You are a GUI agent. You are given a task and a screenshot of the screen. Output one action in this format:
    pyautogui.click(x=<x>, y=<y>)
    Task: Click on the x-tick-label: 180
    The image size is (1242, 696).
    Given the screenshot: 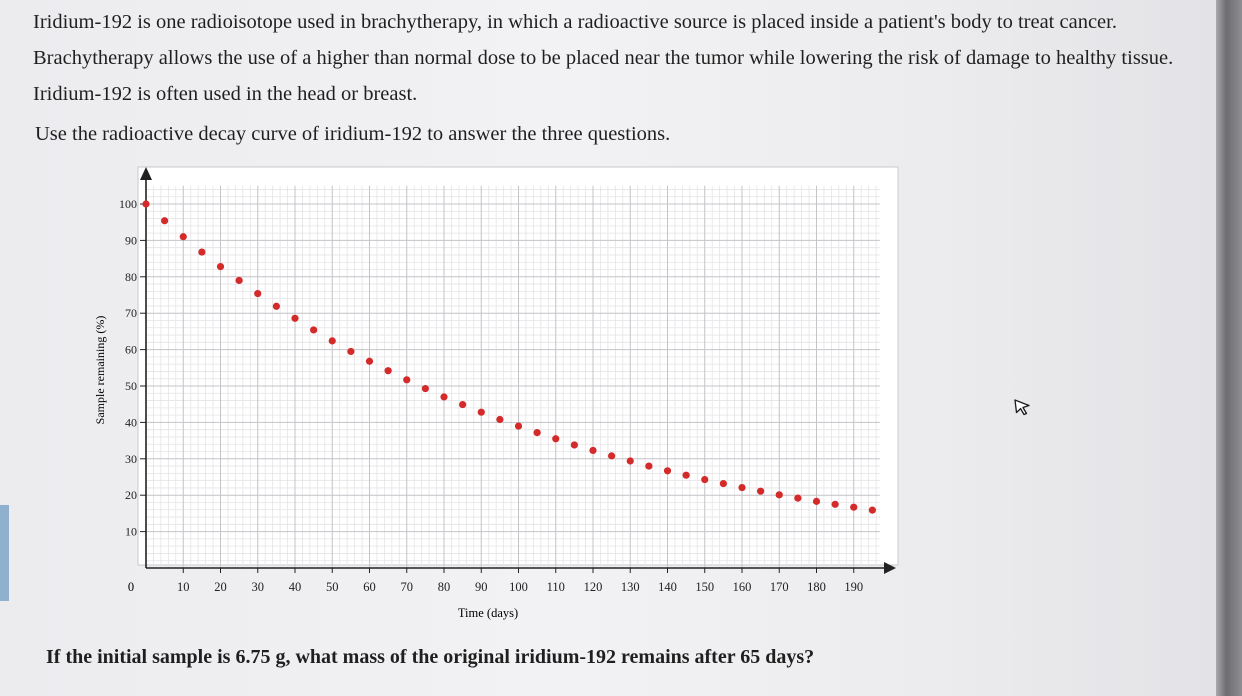 What is the action you would take?
    pyautogui.click(x=816, y=587)
    